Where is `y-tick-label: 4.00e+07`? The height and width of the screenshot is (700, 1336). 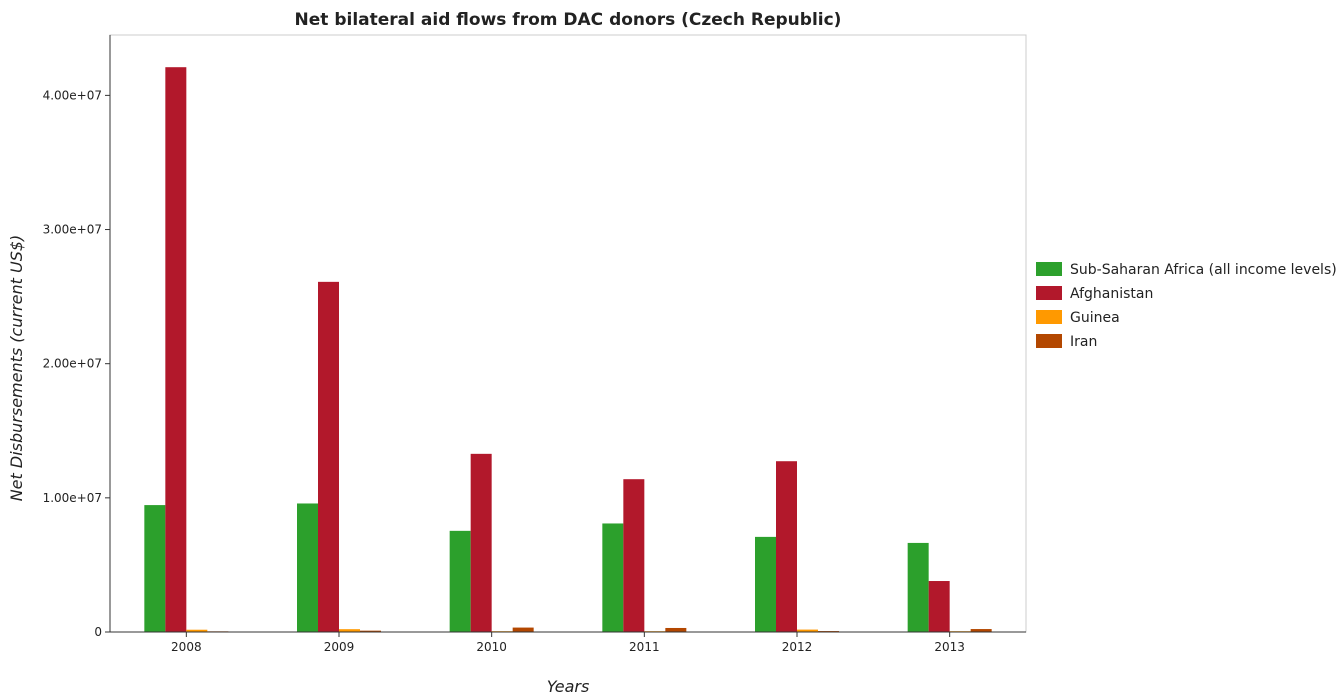
y-tick-label: 4.00e+07 is located at coordinates (72, 95).